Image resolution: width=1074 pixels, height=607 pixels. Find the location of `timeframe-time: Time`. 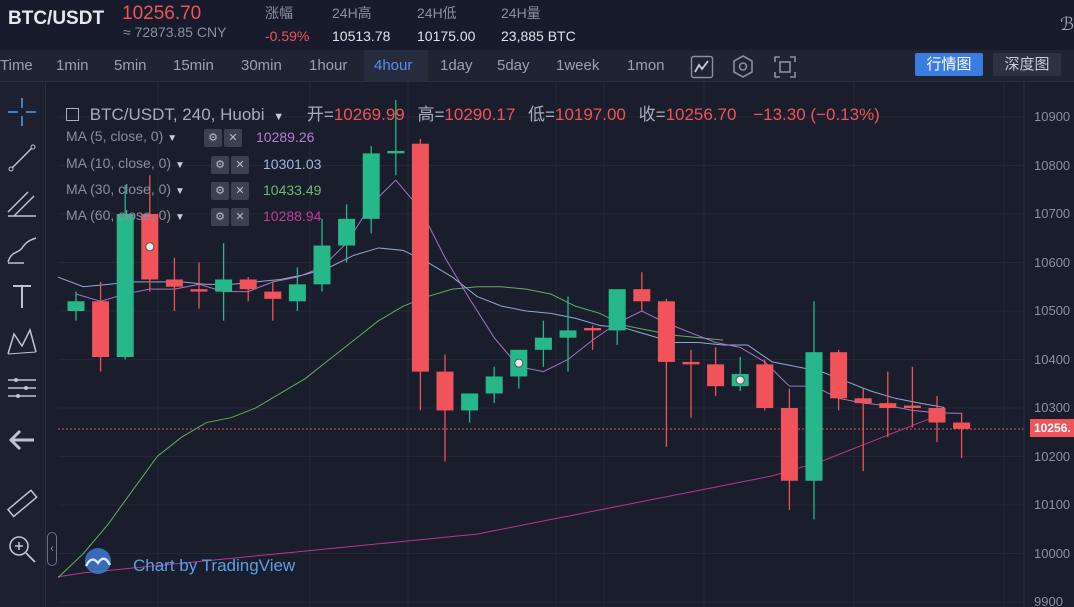

timeframe-time: Time is located at coordinates (16, 65).